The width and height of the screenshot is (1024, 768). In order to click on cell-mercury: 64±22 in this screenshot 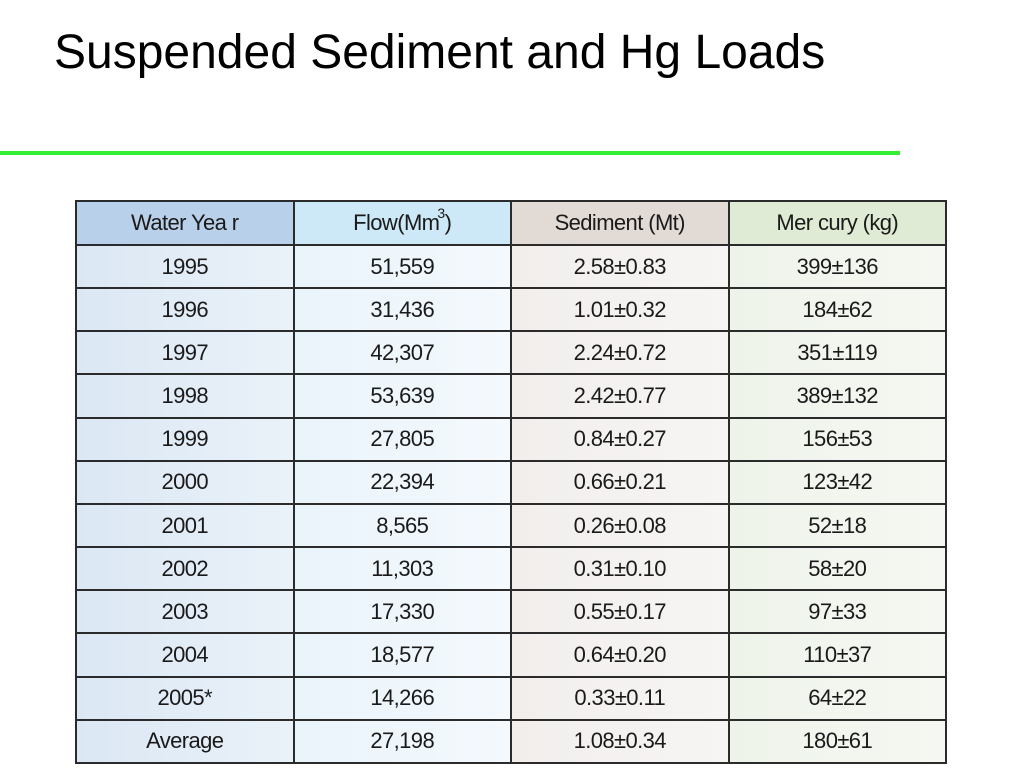, I will do `click(837, 698)`.